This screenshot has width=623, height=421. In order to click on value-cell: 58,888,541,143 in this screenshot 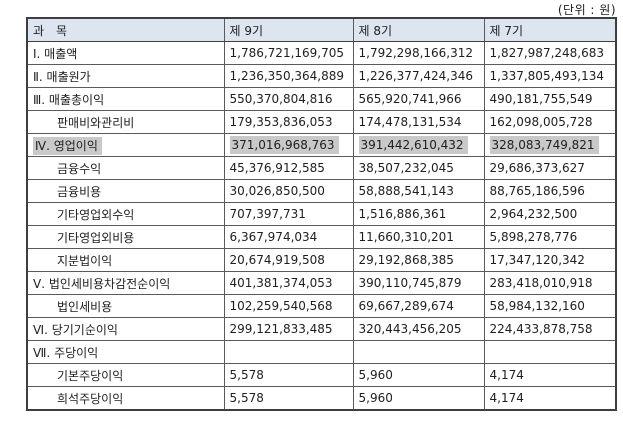, I will do `click(418, 191)`.